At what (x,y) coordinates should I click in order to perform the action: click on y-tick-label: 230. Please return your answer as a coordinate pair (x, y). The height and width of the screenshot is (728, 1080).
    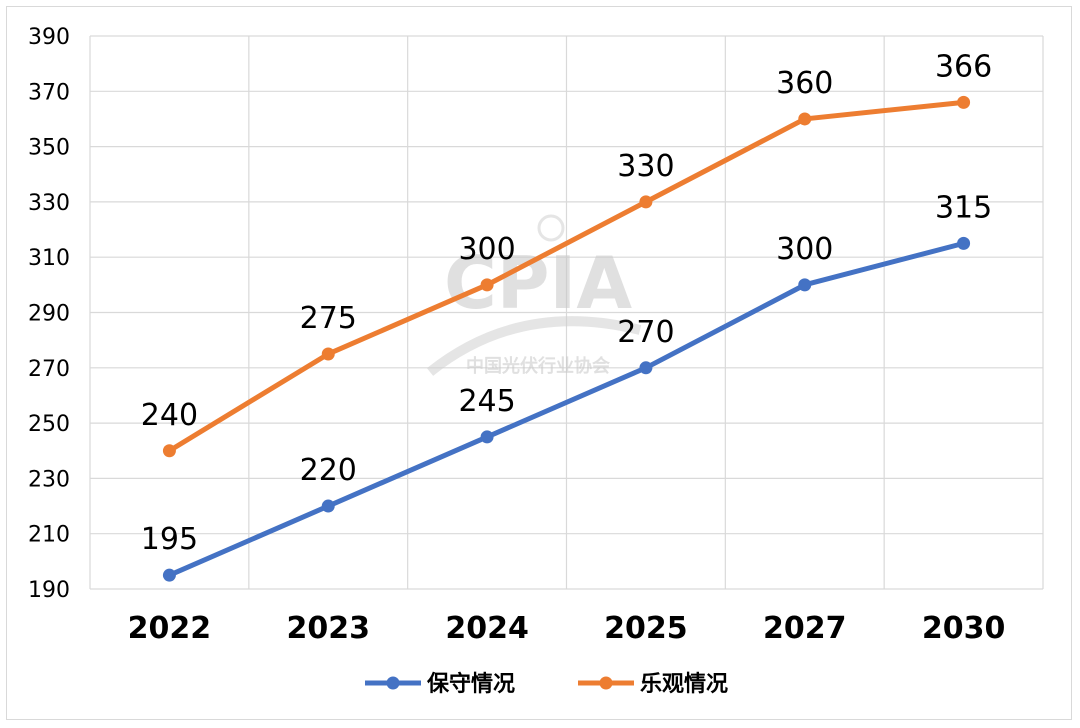
    Looking at the image, I should click on (49, 479).